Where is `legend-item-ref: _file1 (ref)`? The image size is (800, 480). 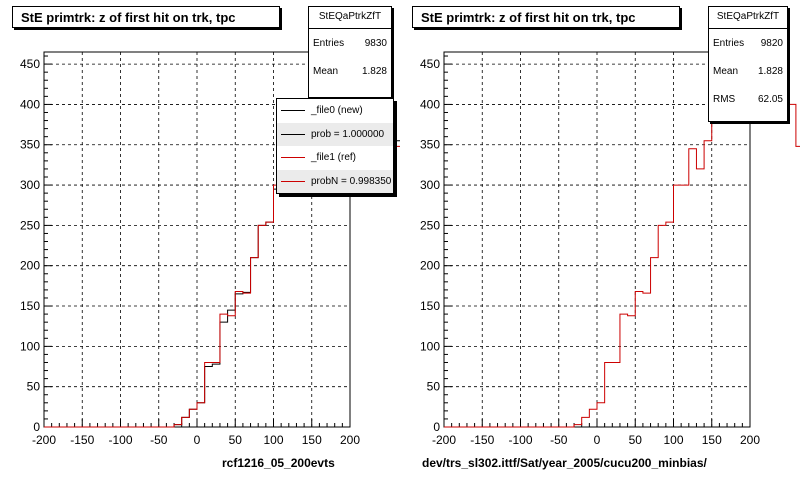
legend-item-ref: _file1 (ref) is located at coordinates (335, 158).